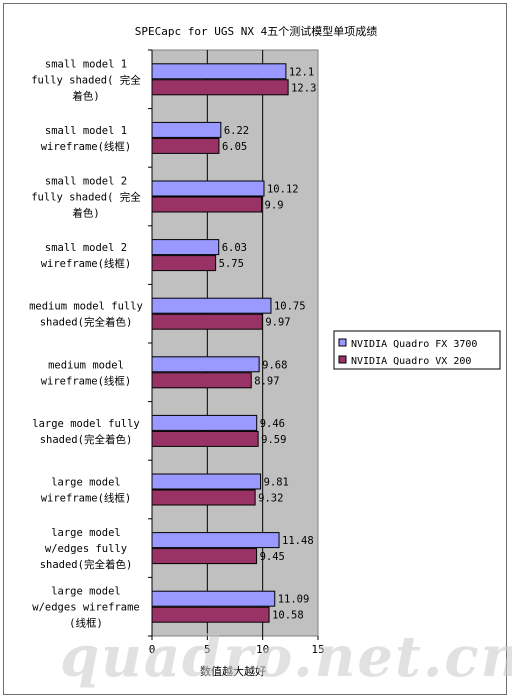  I want to click on x-axis-label: 数值越大越好, so click(233, 671).